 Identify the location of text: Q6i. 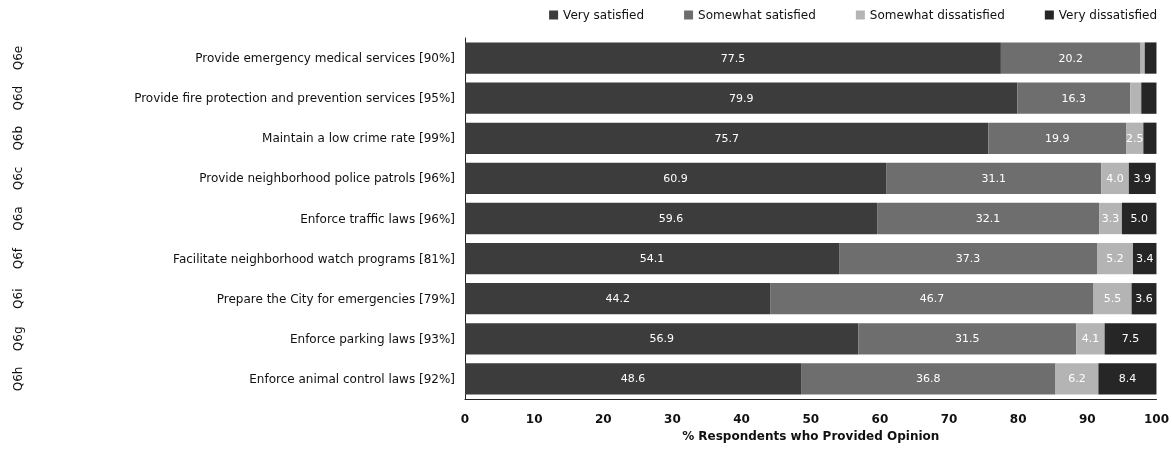
(18, 298).